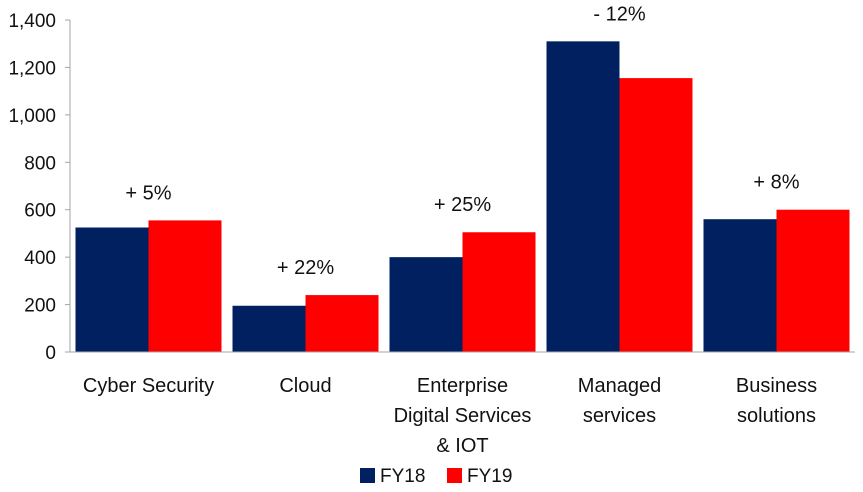 The width and height of the screenshot is (863, 492). What do you see at coordinates (463, 416) in the screenshot?
I see `x-tick-label: Digital Services` at bounding box center [463, 416].